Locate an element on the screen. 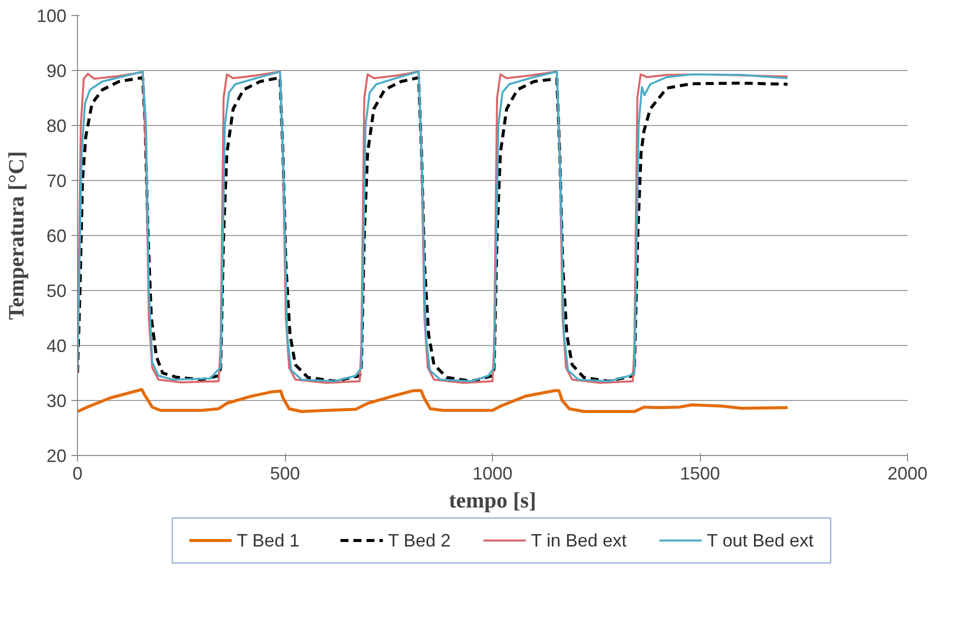 The image size is (971, 636). y-tick-label: 30 is located at coordinates (56, 401).